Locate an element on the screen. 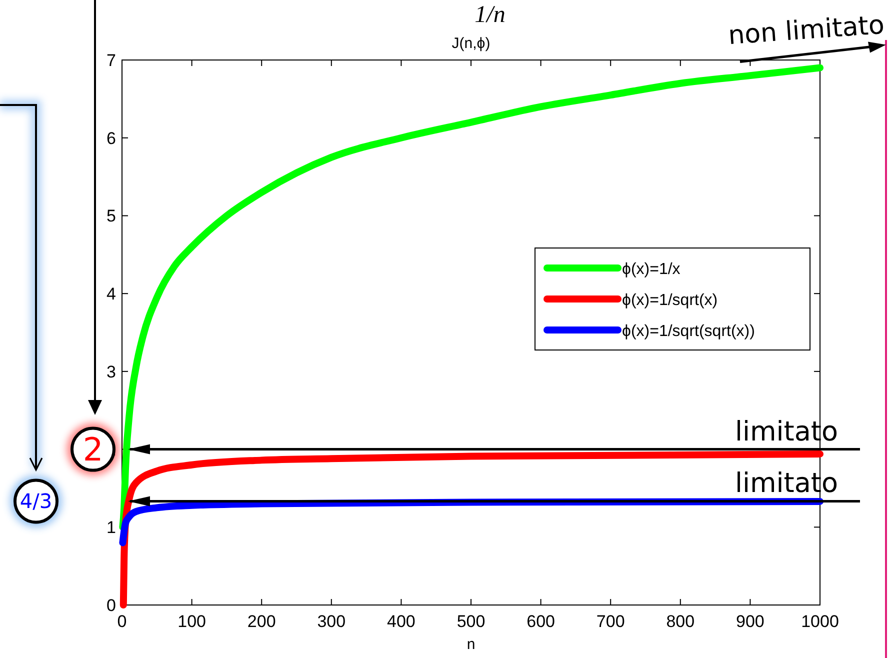  x-tick-label: 500 is located at coordinates (471, 621).